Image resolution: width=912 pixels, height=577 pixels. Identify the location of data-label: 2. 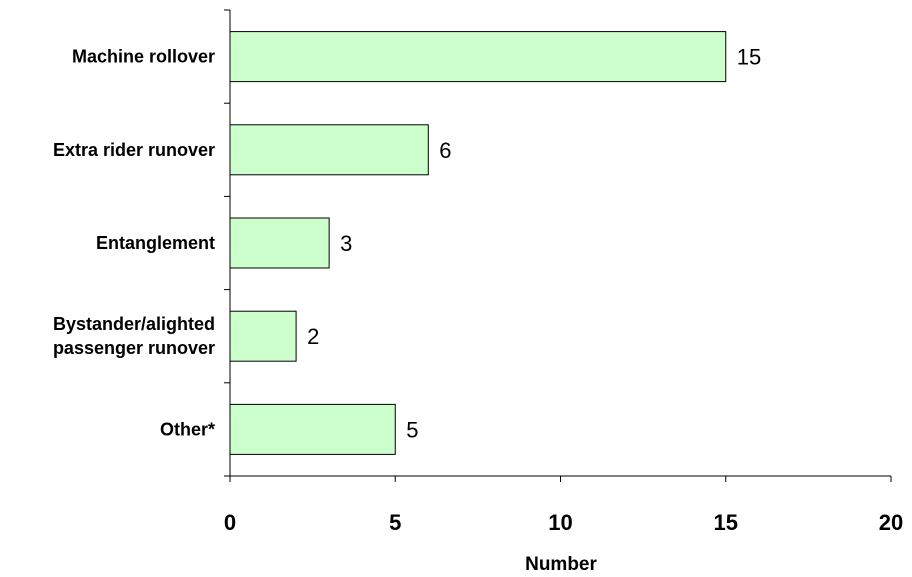
(313, 336).